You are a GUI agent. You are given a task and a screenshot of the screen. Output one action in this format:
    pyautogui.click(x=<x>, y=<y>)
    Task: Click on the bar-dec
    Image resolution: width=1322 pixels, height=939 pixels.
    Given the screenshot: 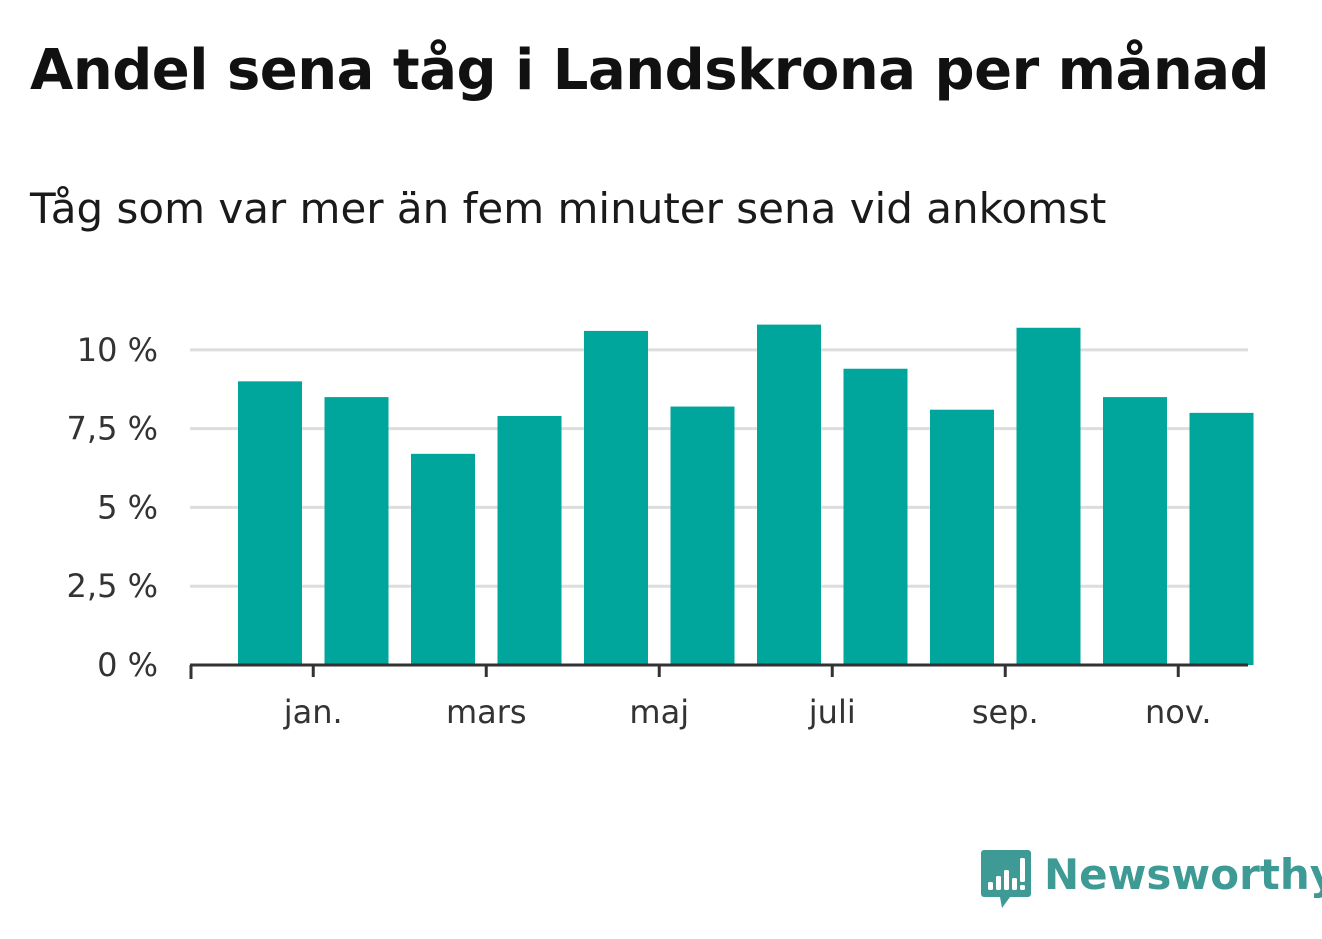 What is the action you would take?
    pyautogui.click(x=270, y=523)
    